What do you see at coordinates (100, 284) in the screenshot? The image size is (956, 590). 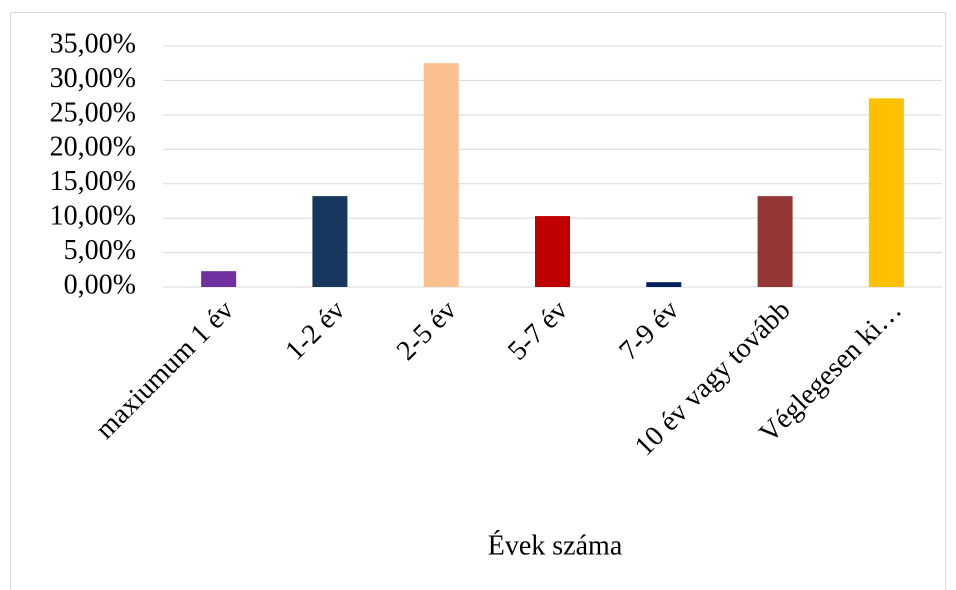 I see `y-tick-label: 0,00%` at bounding box center [100, 284].